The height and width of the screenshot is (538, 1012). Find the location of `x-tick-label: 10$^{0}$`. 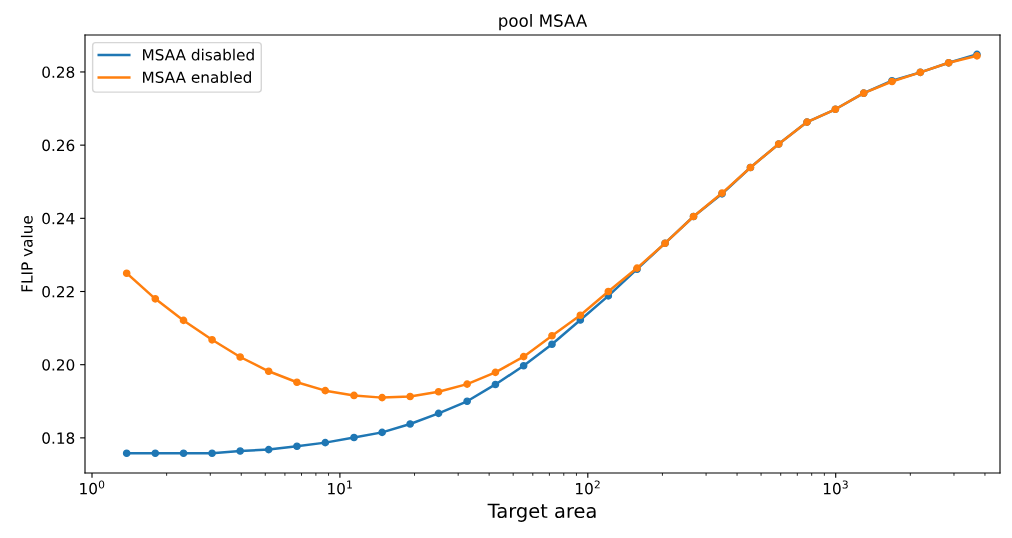

x-tick-label: 10$^{0}$ is located at coordinates (92, 487).